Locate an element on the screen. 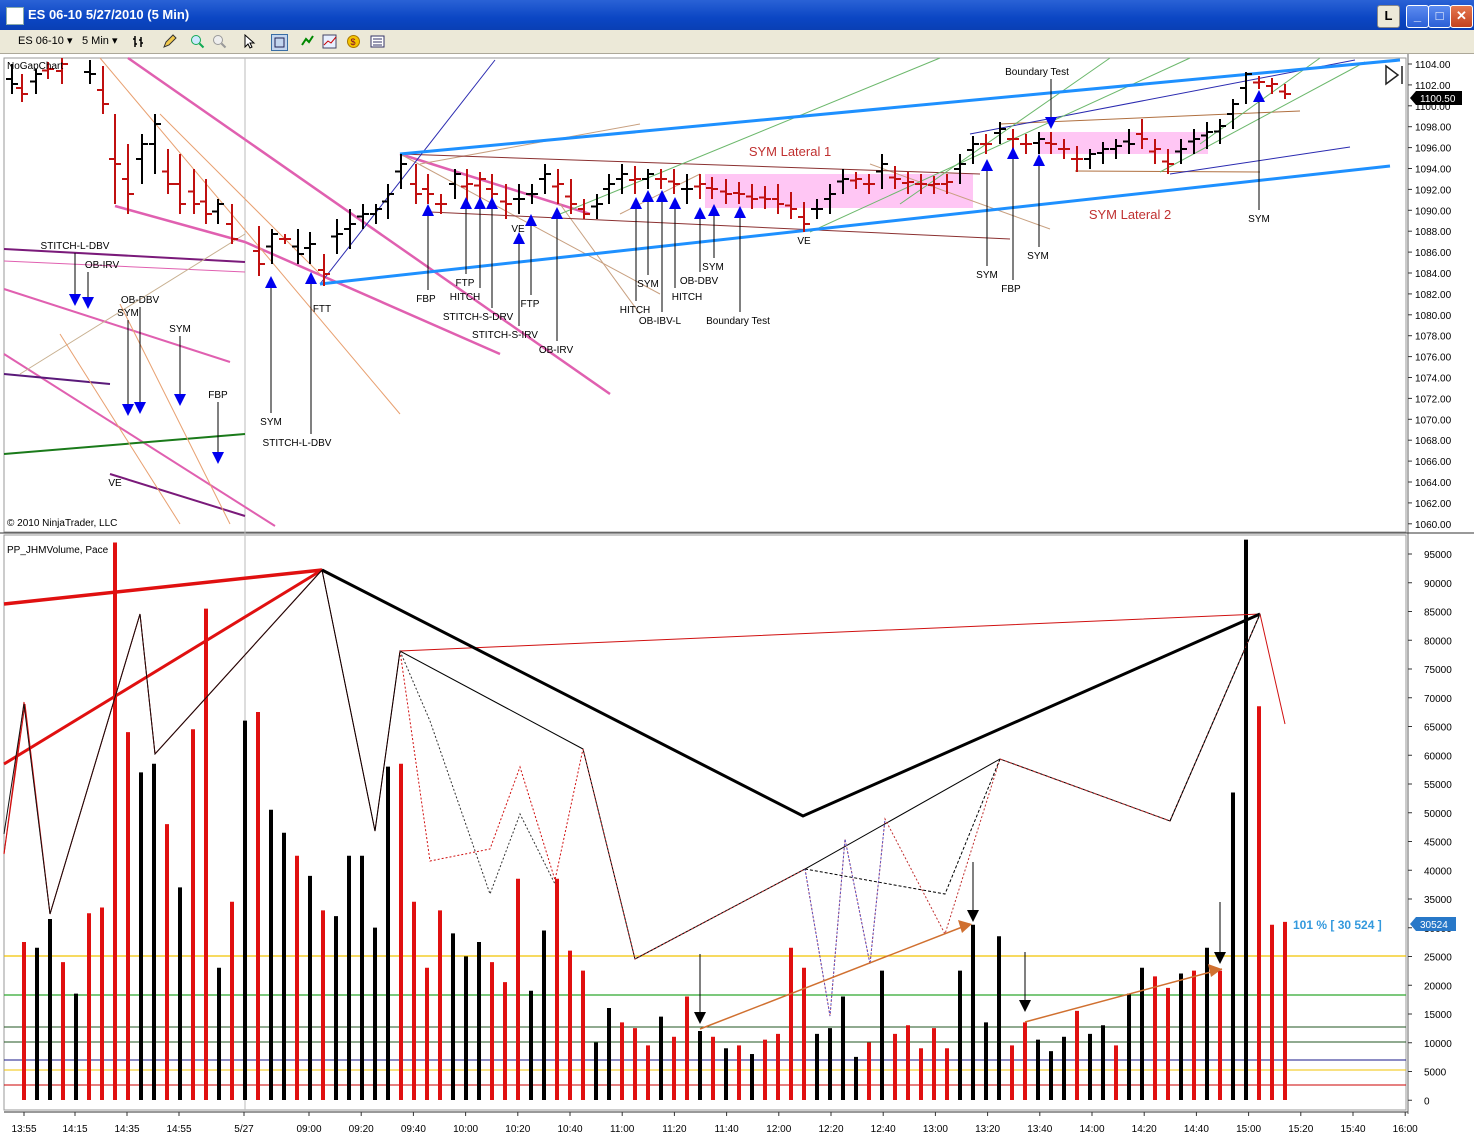  chart-trader-icon is located at coordinates (377, 41).